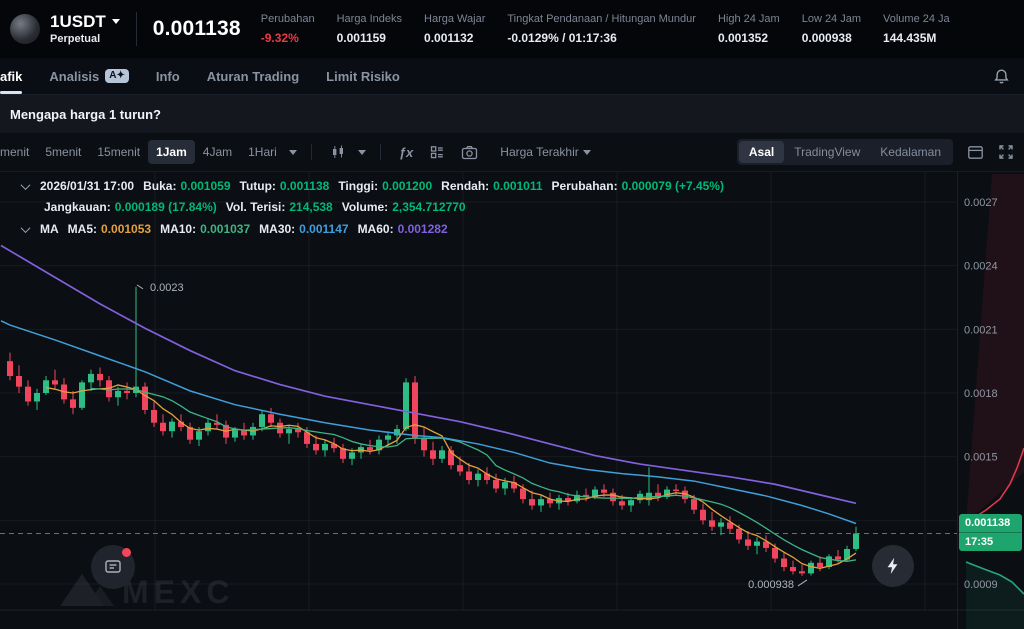 This screenshot has height=629, width=1024. What do you see at coordinates (257, 186) in the screenshot?
I see `close-label: Tutup:` at bounding box center [257, 186].